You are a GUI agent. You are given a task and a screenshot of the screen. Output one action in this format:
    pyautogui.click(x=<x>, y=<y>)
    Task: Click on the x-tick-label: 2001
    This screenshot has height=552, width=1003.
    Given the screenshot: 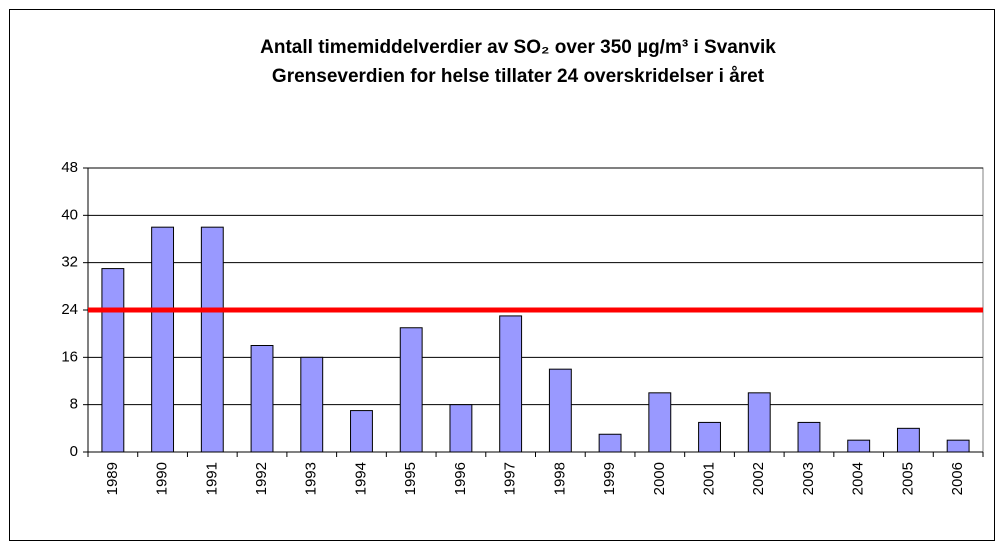 What is the action you would take?
    pyautogui.click(x=708, y=478)
    